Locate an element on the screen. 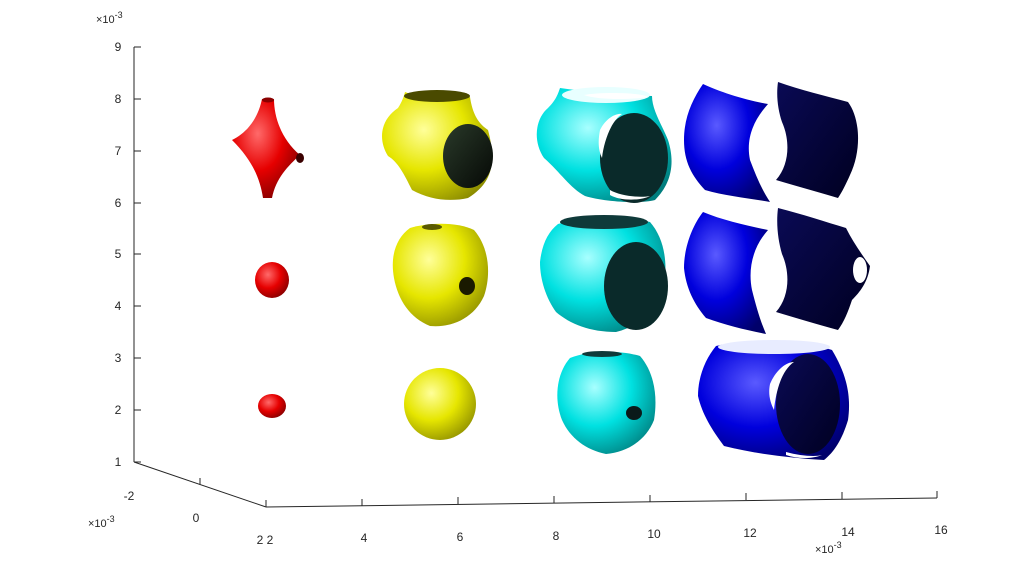 The width and height of the screenshot is (1035, 570). y-axis-ticks: -2 0 2 ×10⁻³ is located at coordinates (176, 512).